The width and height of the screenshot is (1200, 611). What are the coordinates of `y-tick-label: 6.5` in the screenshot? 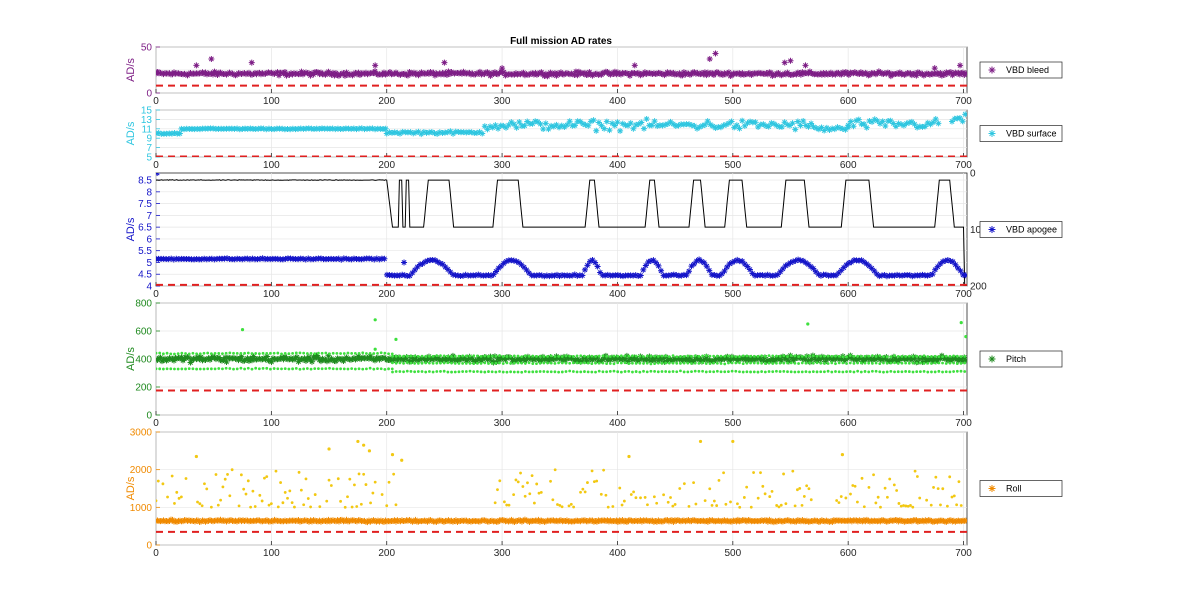 It's located at (145, 228).